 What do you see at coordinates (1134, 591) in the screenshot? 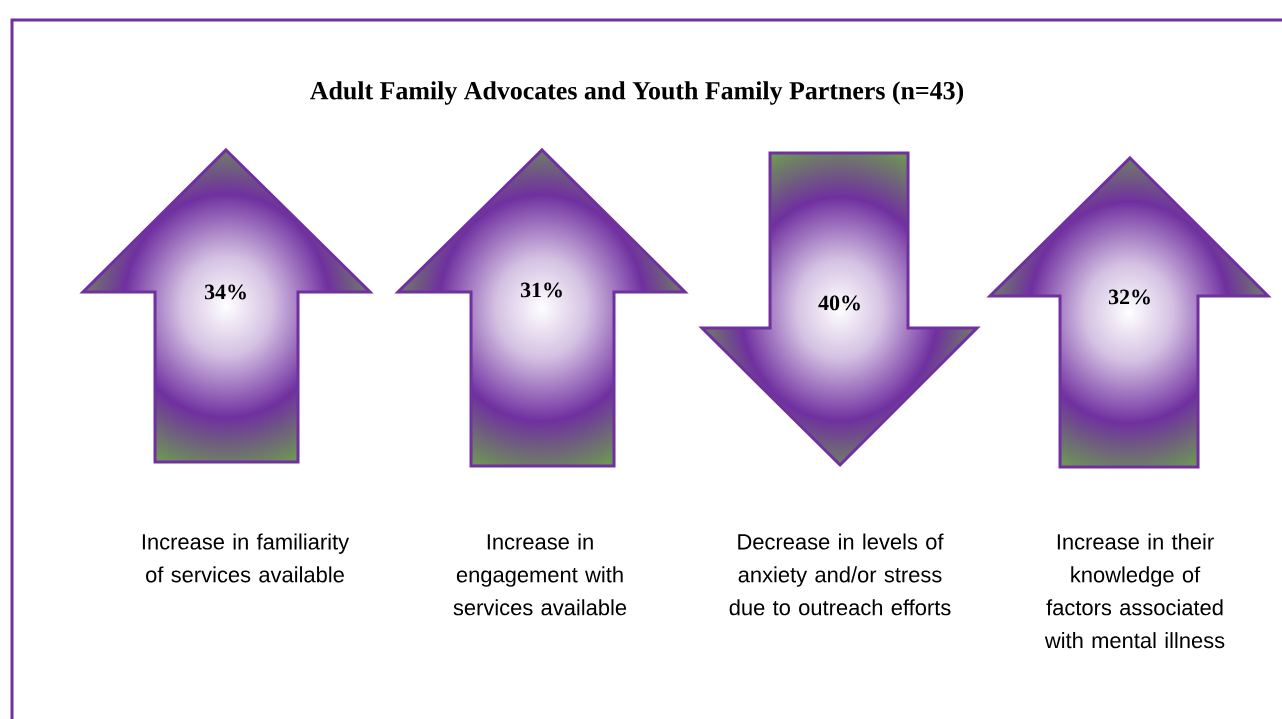
I see `category-label: Increase in their knowledge of factors associated with mental illness` at bounding box center [1134, 591].